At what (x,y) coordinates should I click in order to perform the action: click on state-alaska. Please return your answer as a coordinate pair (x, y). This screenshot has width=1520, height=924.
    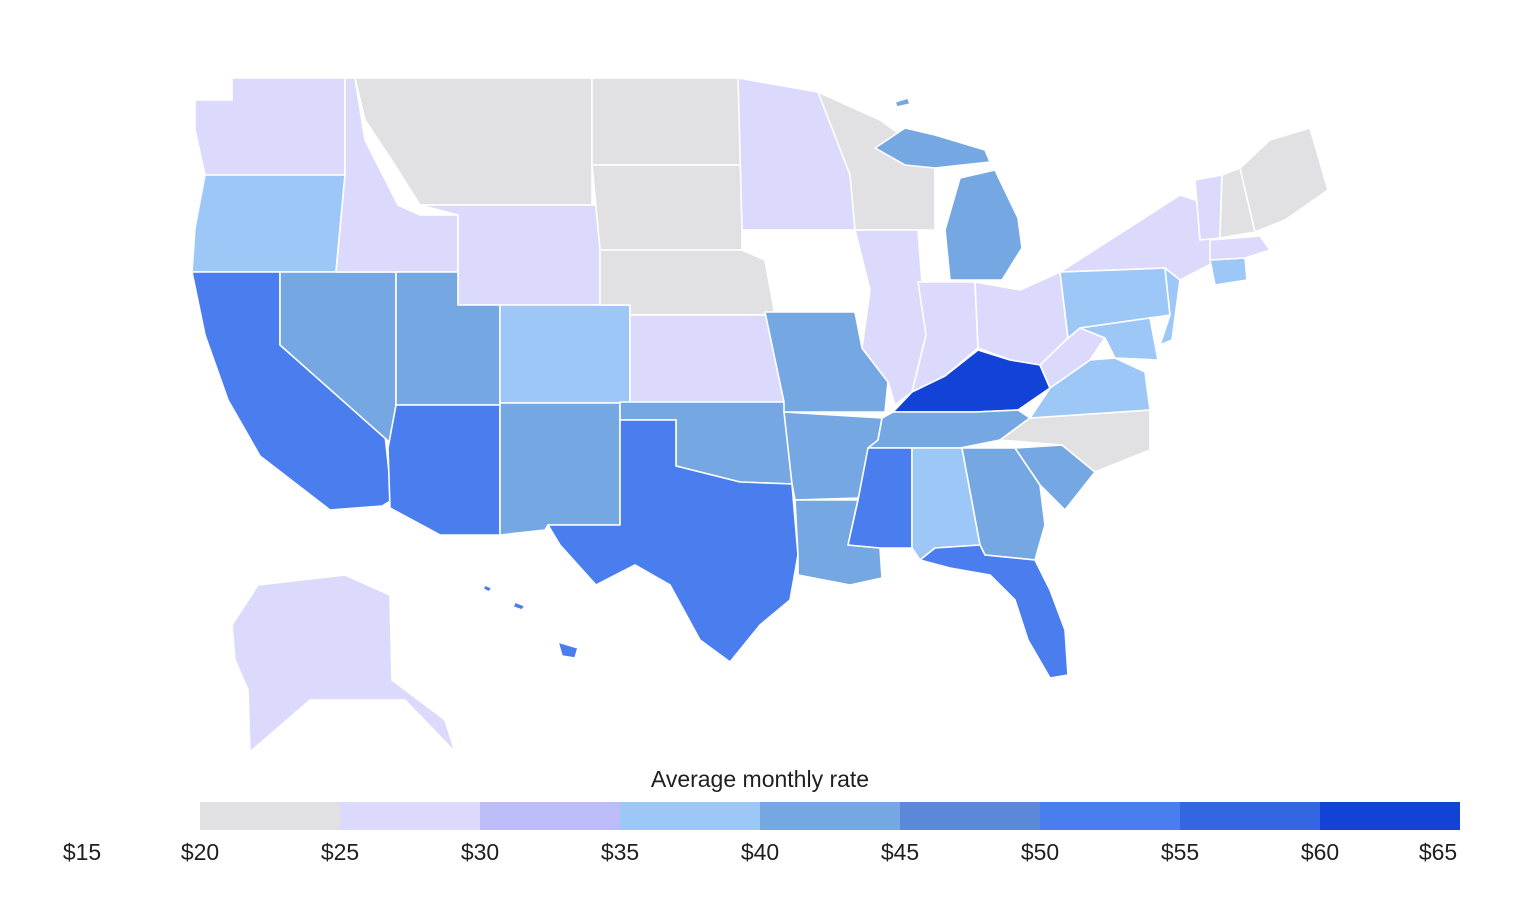
    Looking at the image, I should click on (343, 663).